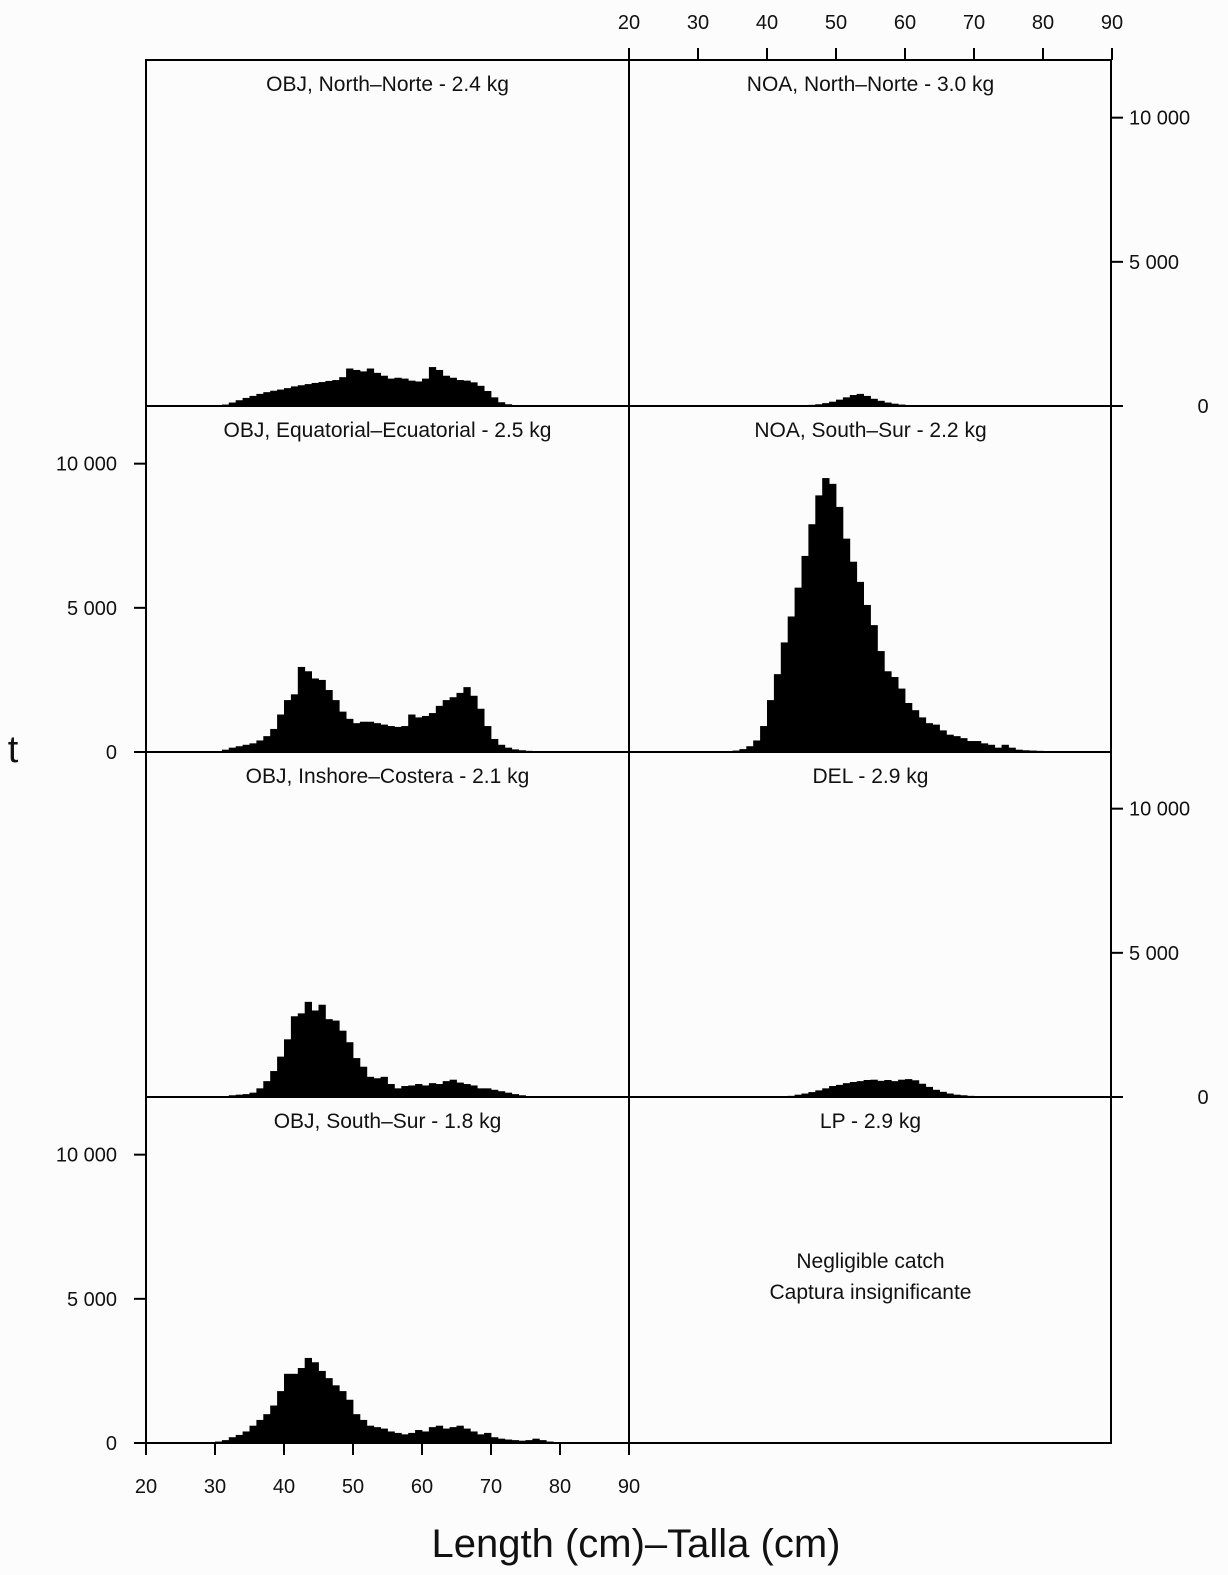  Describe the element at coordinates (905, 23) in the screenshot. I see `x-tick-label: 60` at that location.